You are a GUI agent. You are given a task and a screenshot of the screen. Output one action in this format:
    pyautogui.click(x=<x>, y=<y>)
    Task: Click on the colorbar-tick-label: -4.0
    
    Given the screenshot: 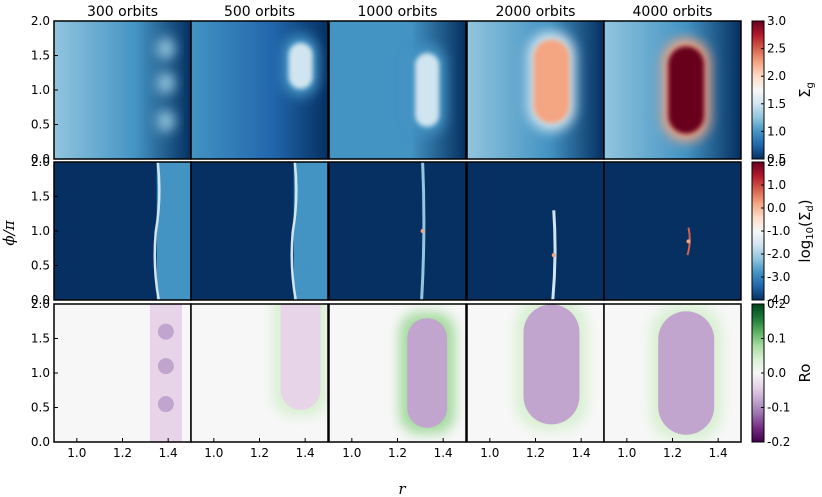 What is the action you would take?
    pyautogui.click(x=778, y=300)
    